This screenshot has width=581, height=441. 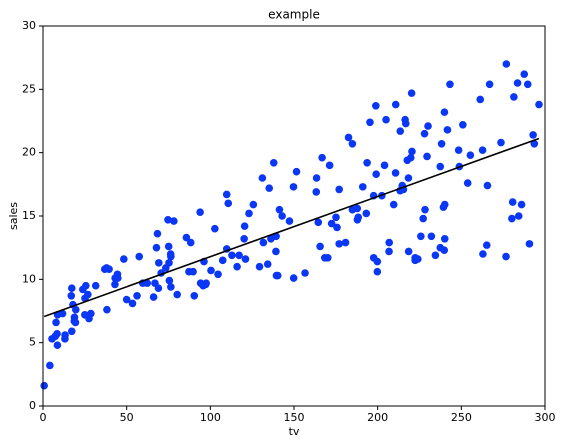 What do you see at coordinates (13, 216) in the screenshot?
I see `y-axis-label: sales` at bounding box center [13, 216].